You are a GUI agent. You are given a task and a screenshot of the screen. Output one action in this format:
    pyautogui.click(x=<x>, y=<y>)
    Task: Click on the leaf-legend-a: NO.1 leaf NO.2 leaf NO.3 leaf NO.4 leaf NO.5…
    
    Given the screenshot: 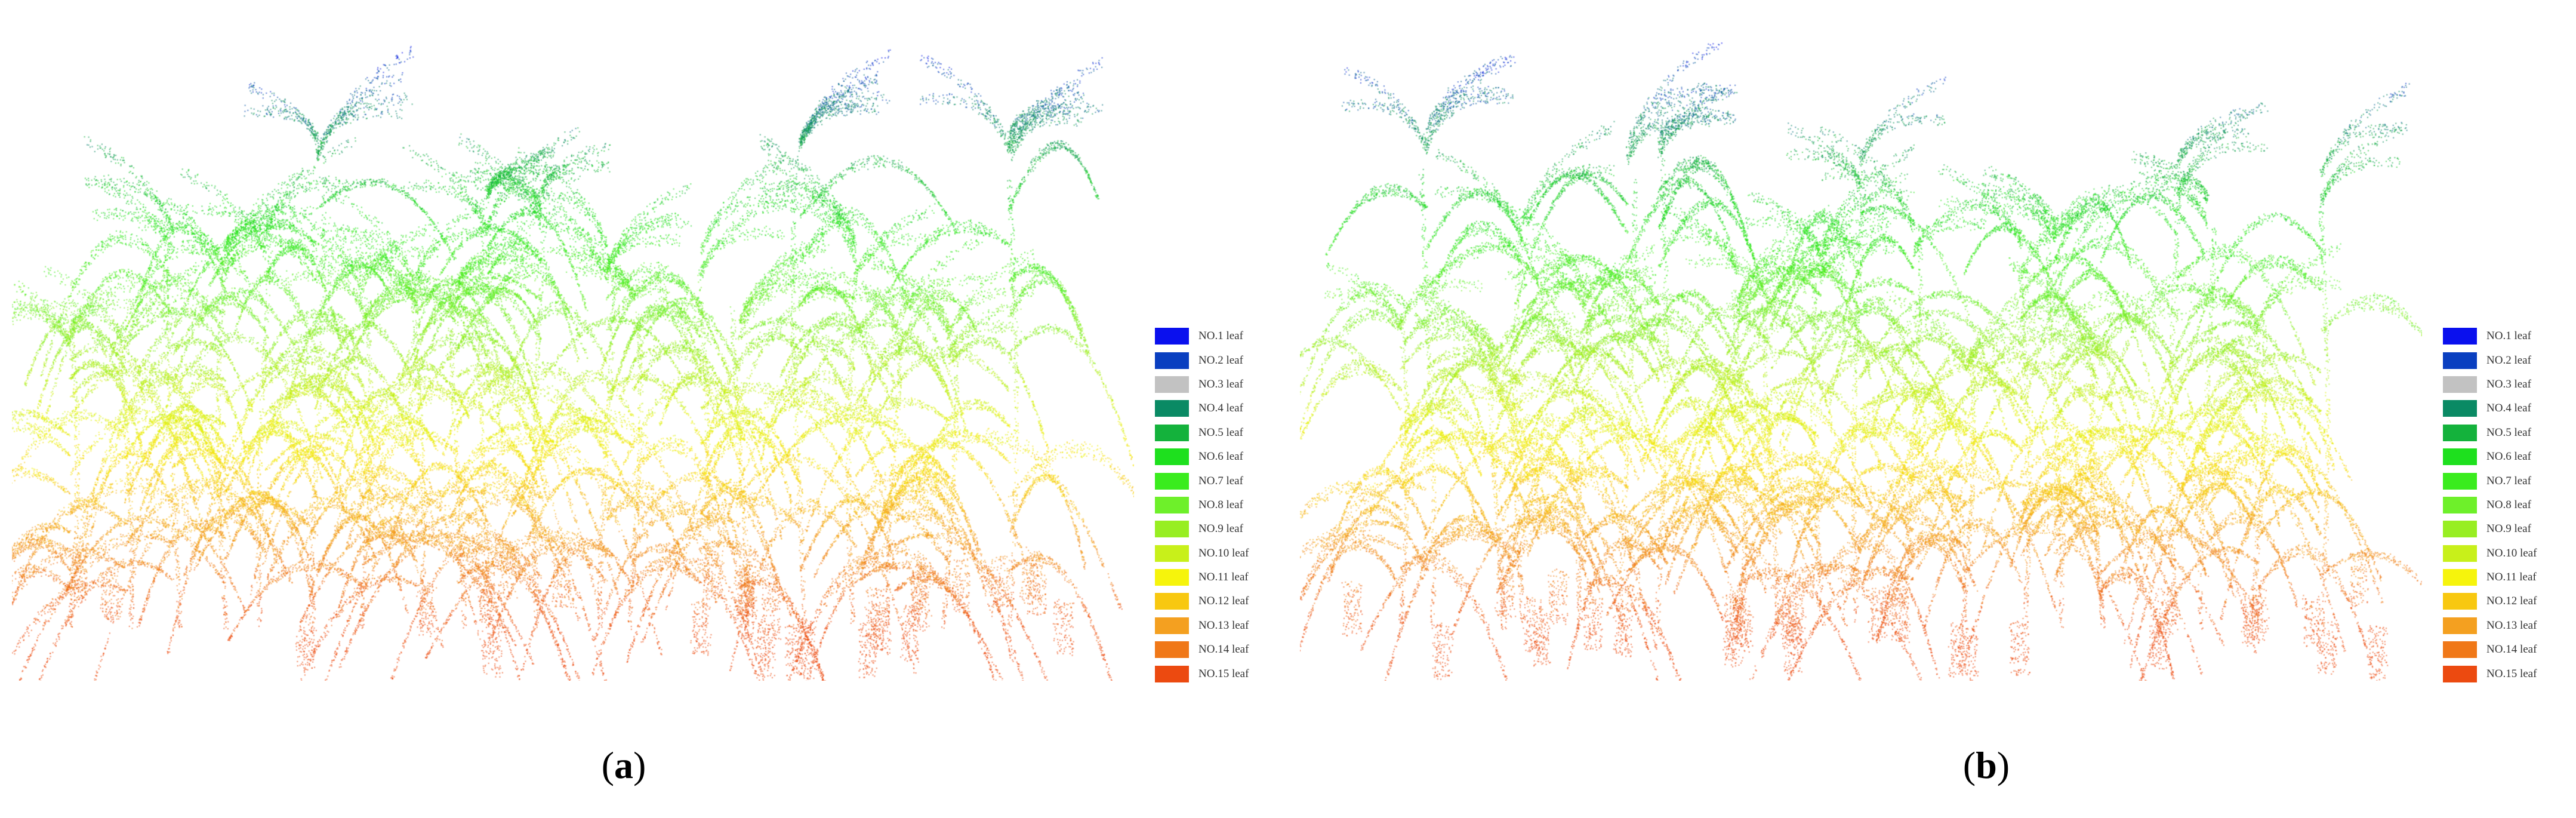 What is the action you would take?
    pyautogui.click(x=1217, y=505)
    